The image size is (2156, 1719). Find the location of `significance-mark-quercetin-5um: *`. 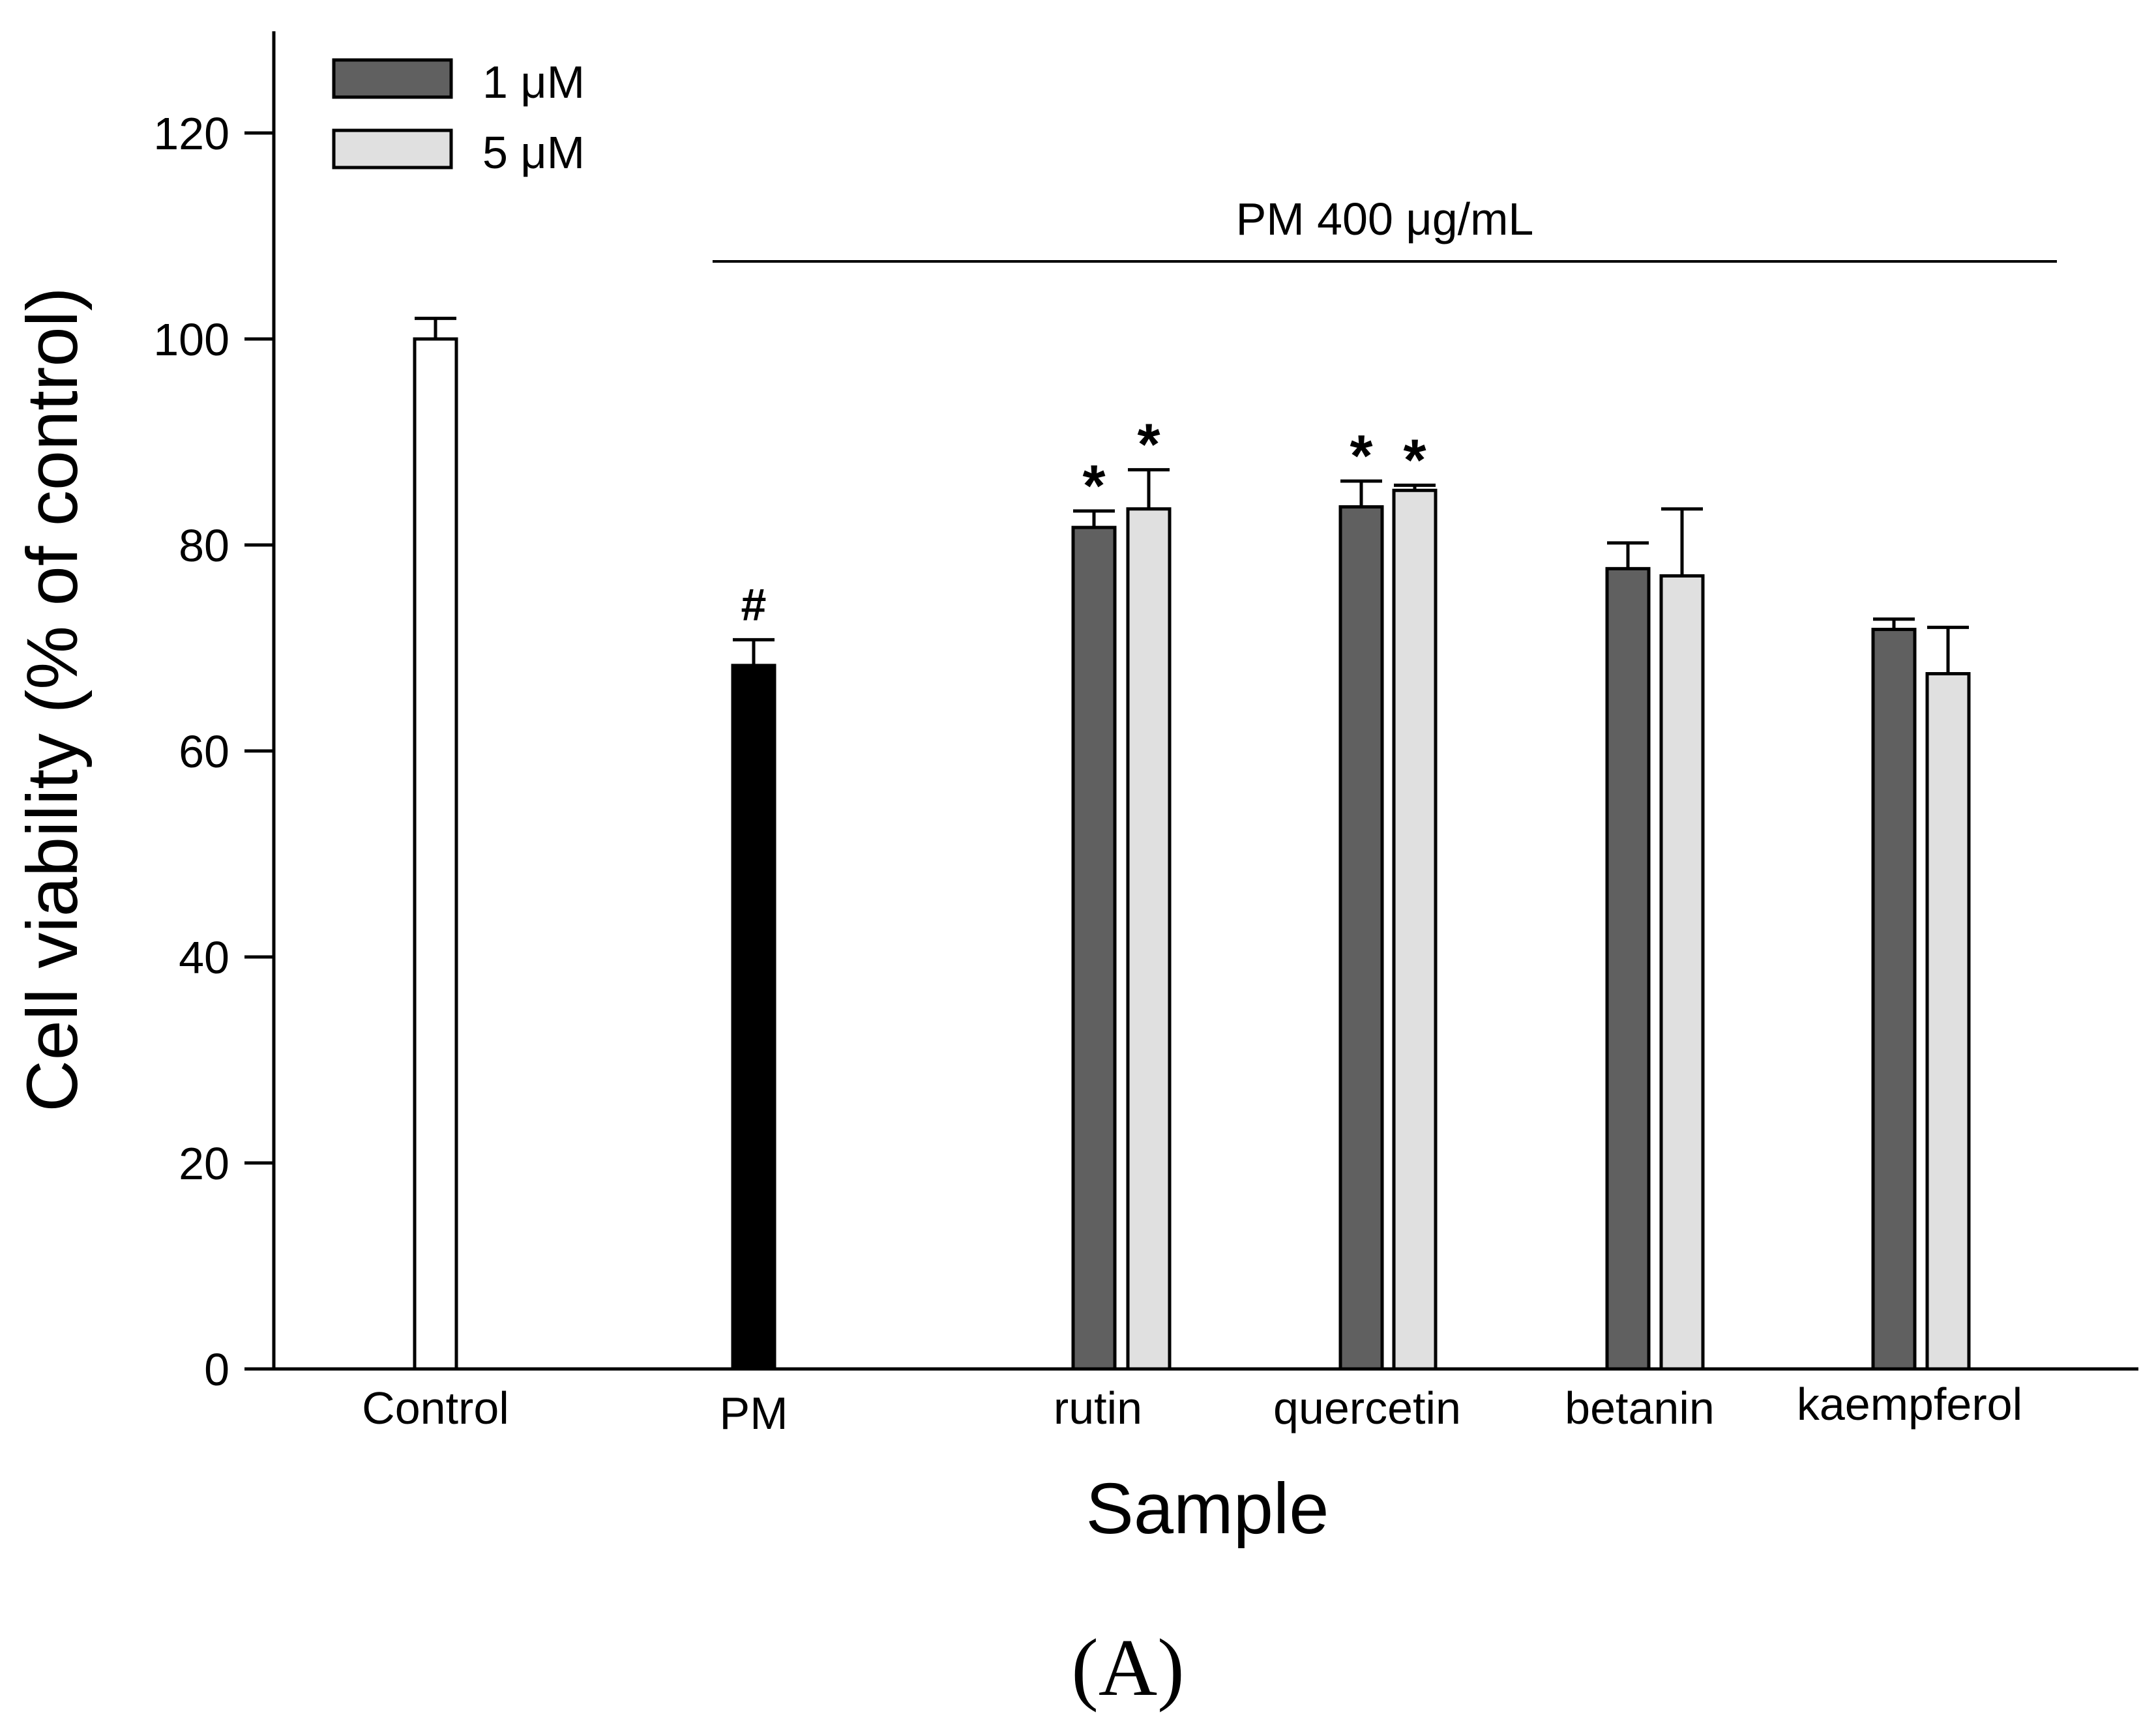

significance-mark-quercetin-5um: * is located at coordinates (1414, 461).